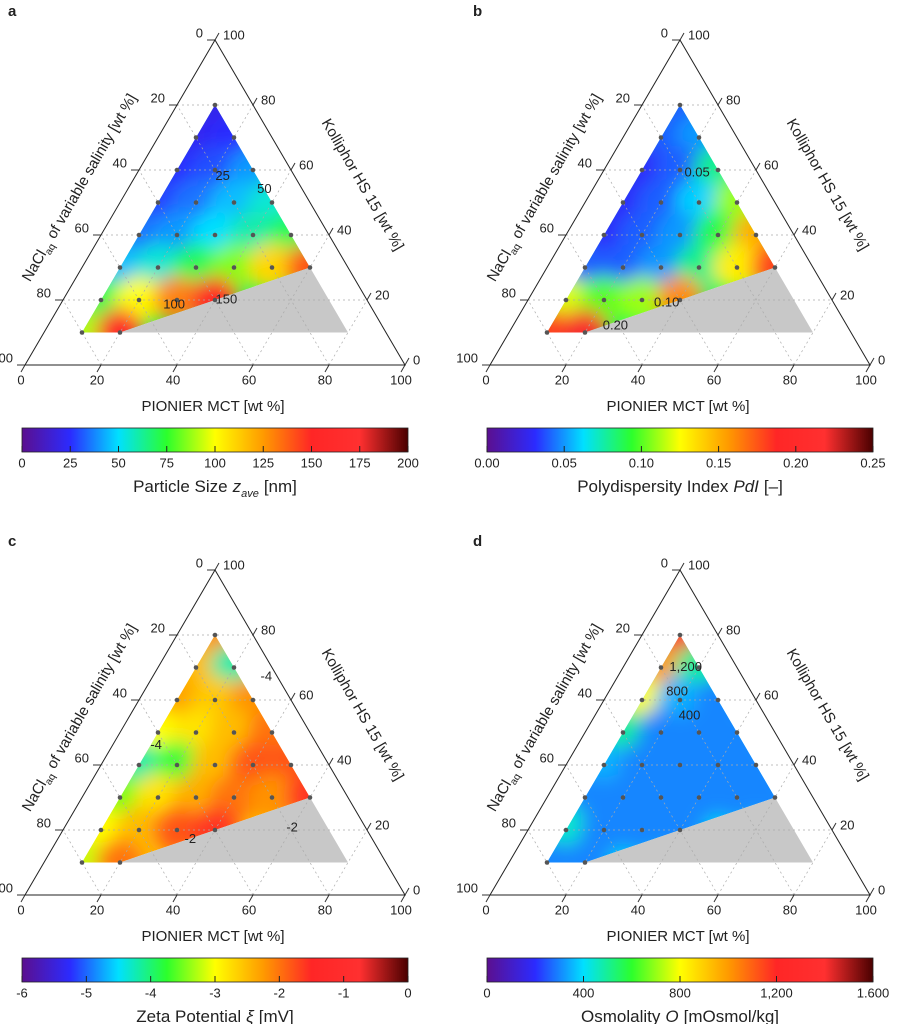 The width and height of the screenshot is (898, 1024). What do you see at coordinates (680, 486) in the screenshot?
I see `colorbar-label: Polydispersity Index PdI [–]` at bounding box center [680, 486].